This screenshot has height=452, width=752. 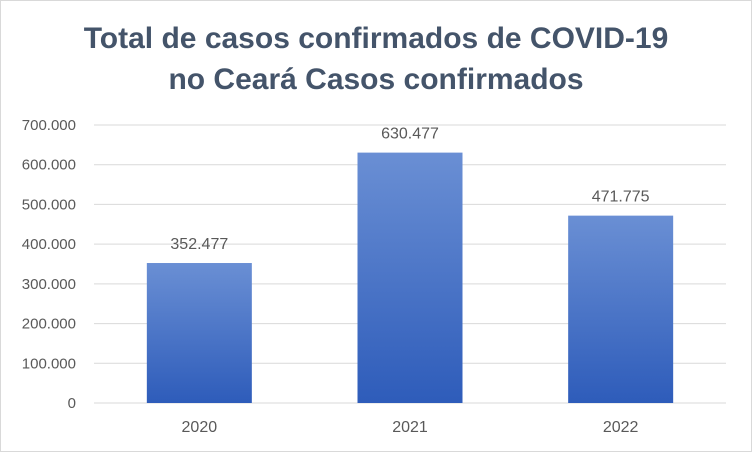 What do you see at coordinates (49, 284) in the screenshot?
I see `y-tick-label: 300.000` at bounding box center [49, 284].